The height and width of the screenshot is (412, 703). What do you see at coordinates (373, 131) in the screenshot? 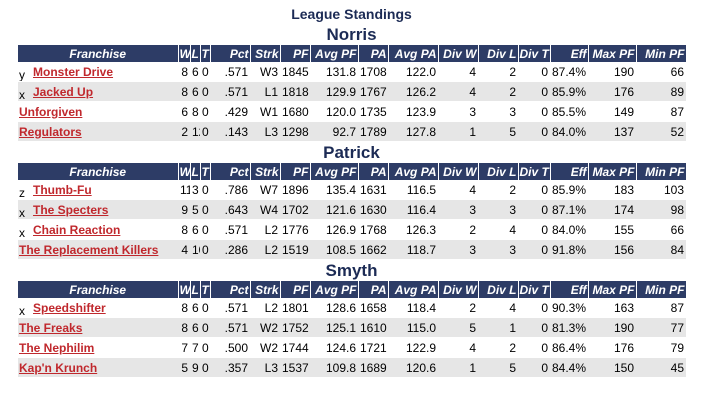
I see `stat-cell: 1789` at bounding box center [373, 131].